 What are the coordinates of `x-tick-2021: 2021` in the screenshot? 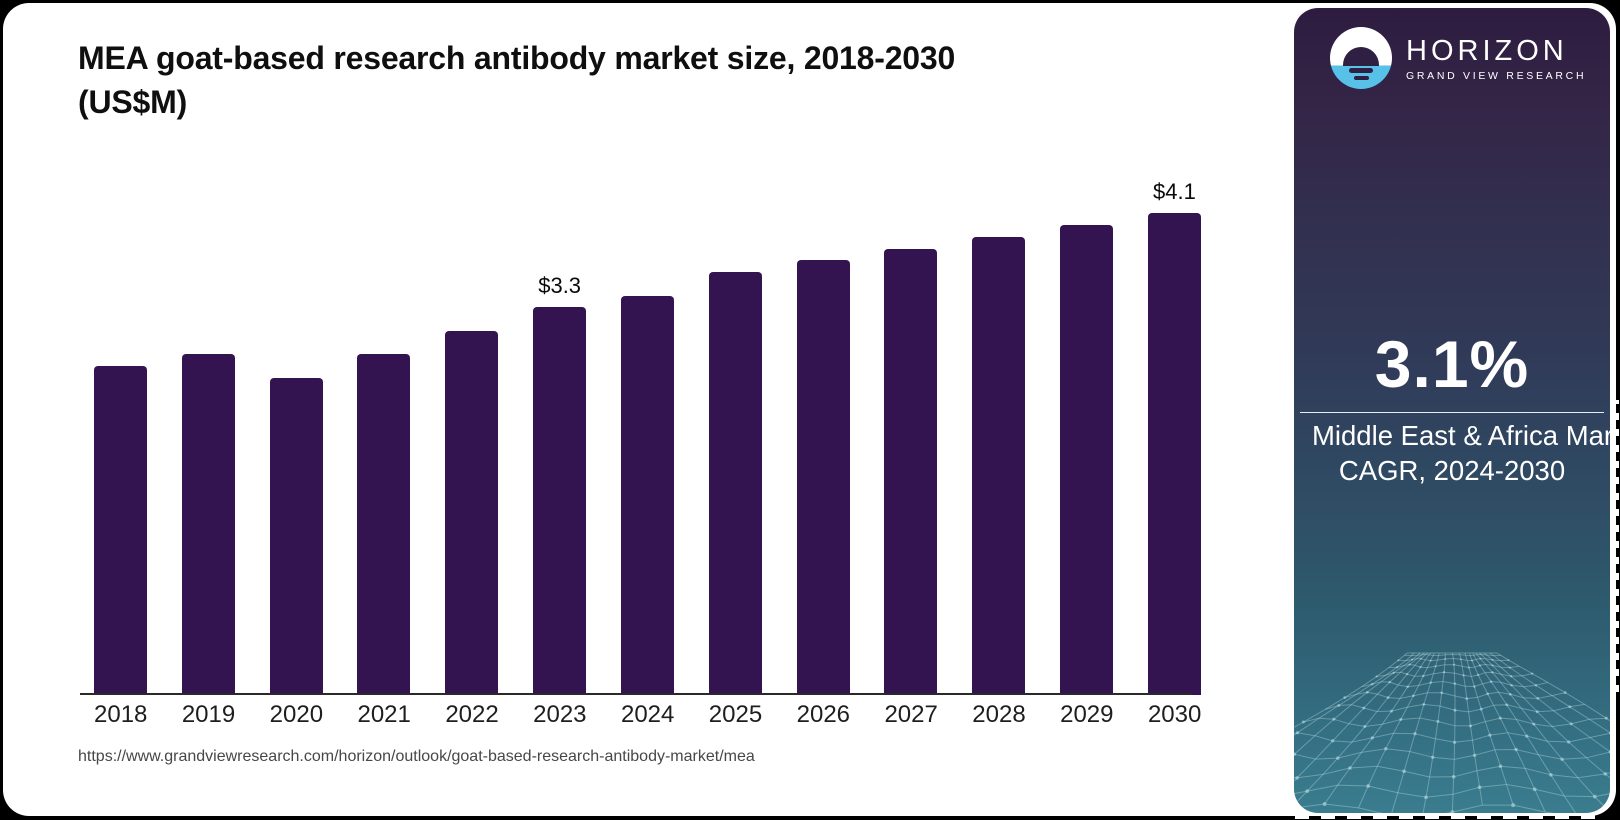 It's located at (384, 714).